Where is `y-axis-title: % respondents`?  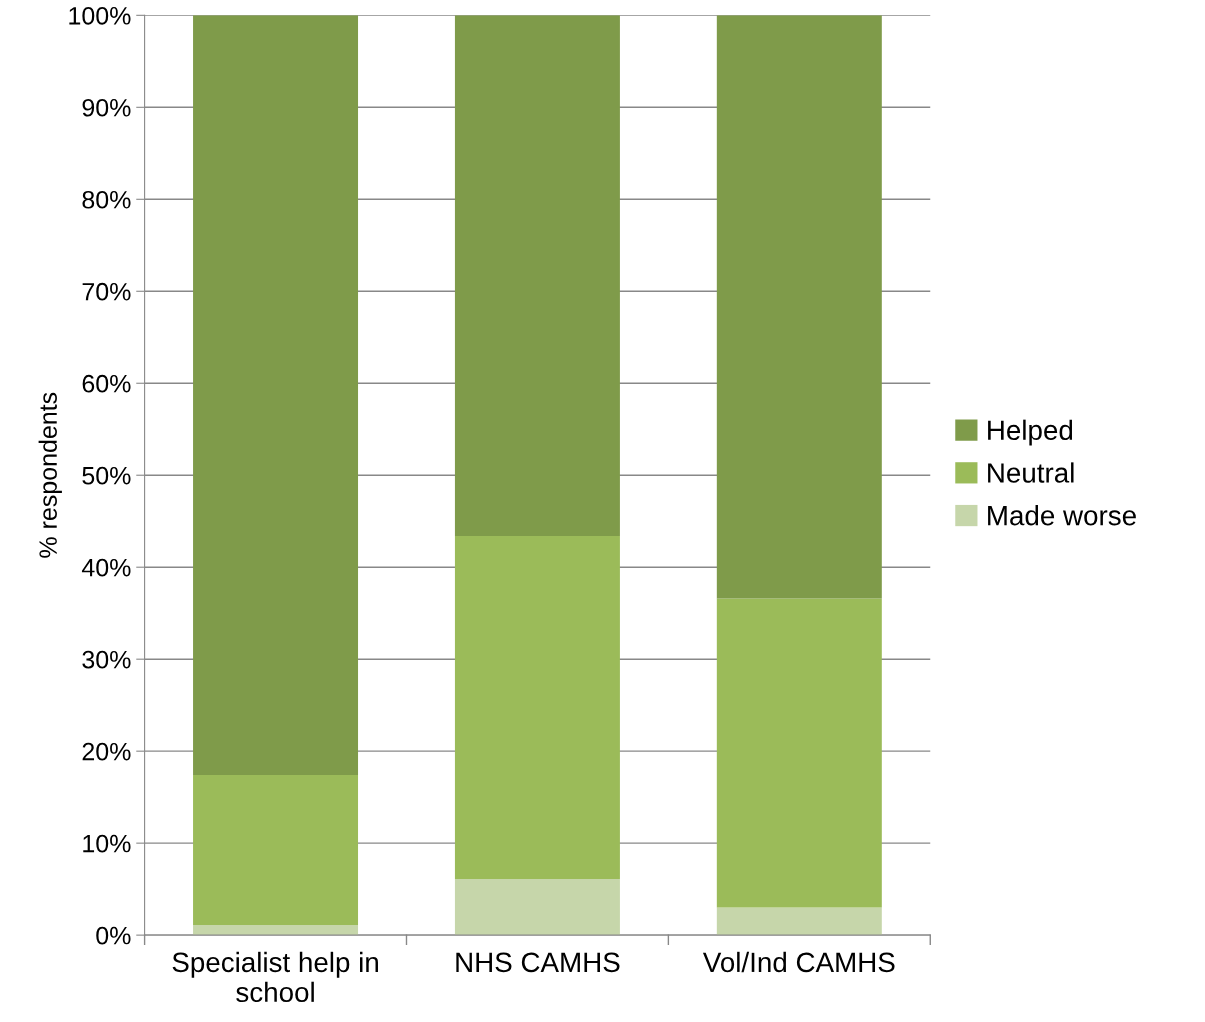 y-axis-title: % respondents is located at coordinates (50, 475).